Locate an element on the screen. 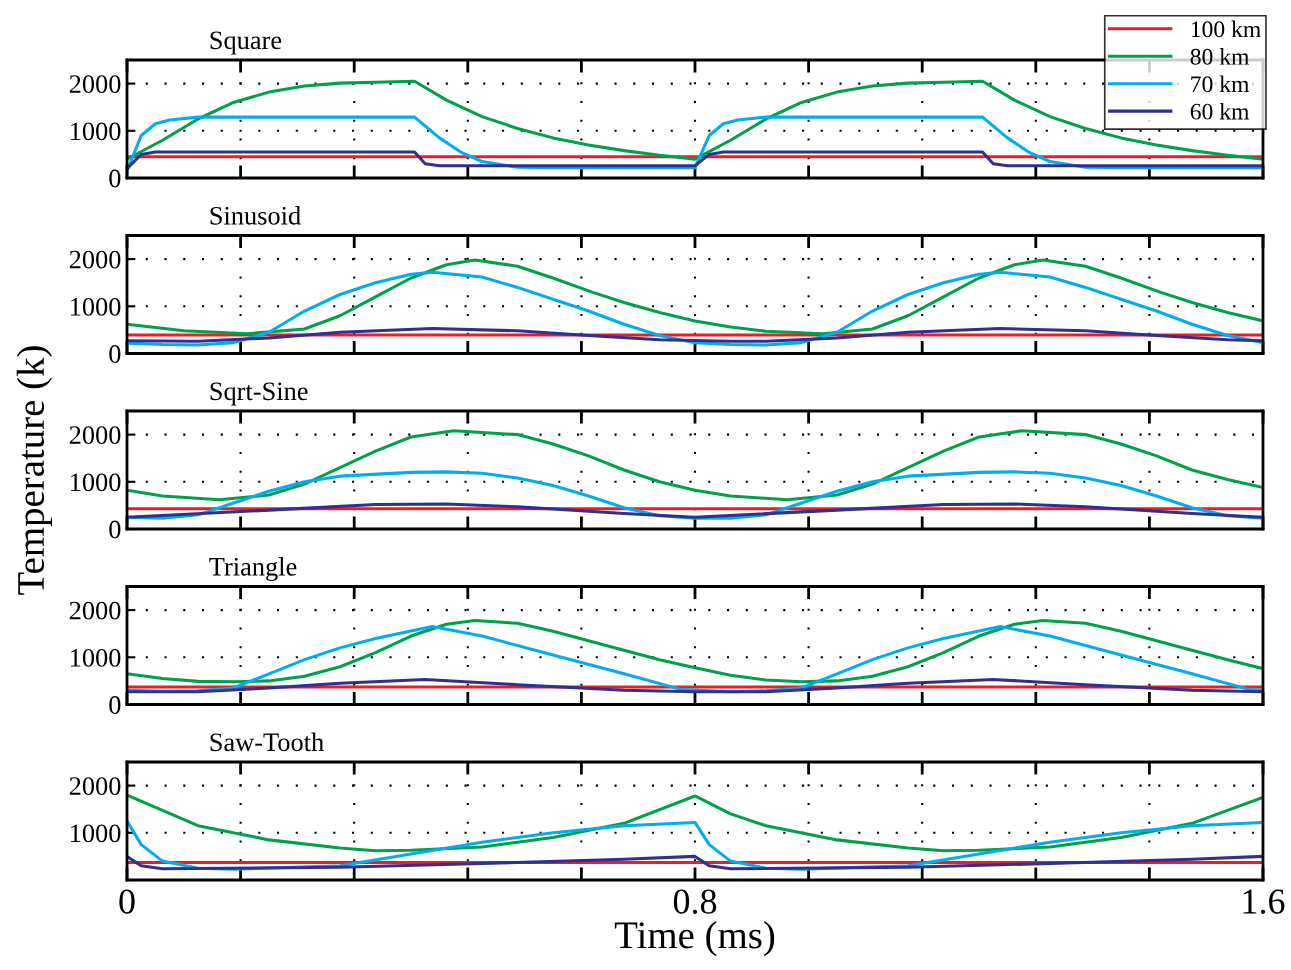 This screenshot has width=1291, height=970. legend-label: 80 km is located at coordinates (1220, 56).